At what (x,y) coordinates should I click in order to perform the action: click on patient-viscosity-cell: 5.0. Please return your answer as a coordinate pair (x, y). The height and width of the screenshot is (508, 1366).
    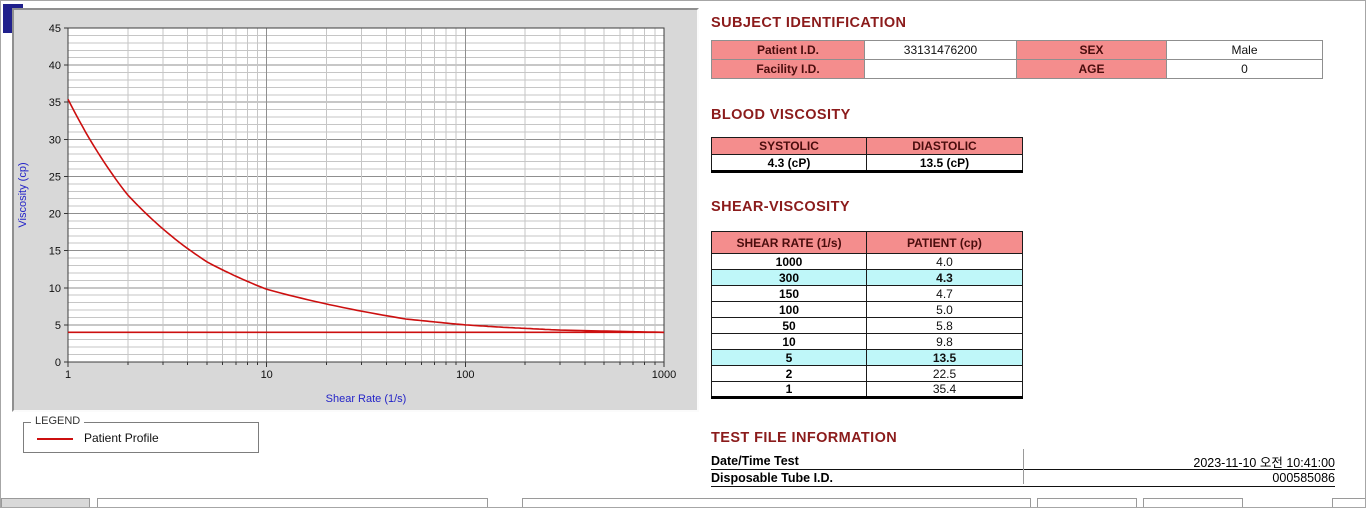
    Looking at the image, I should click on (944, 309).